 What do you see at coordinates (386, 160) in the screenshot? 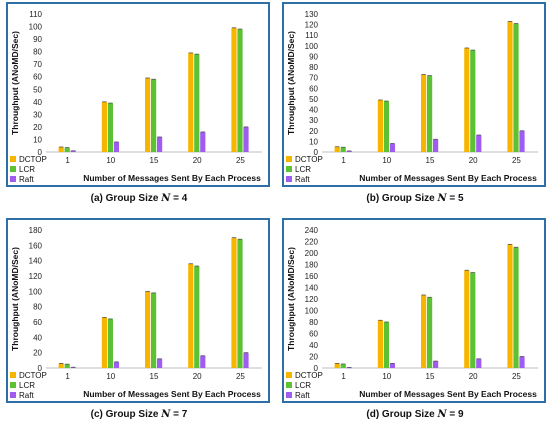
I see `x-tick-label: 10` at bounding box center [386, 160].